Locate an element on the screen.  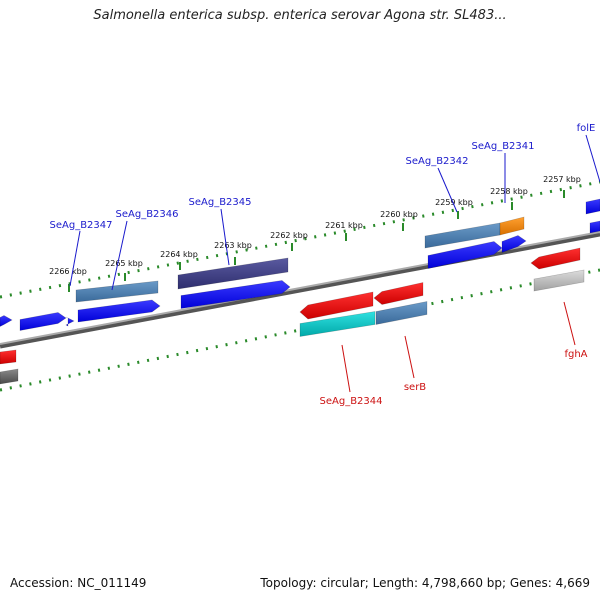
tick-label: 2259 kbp is located at coordinates (454, 202).